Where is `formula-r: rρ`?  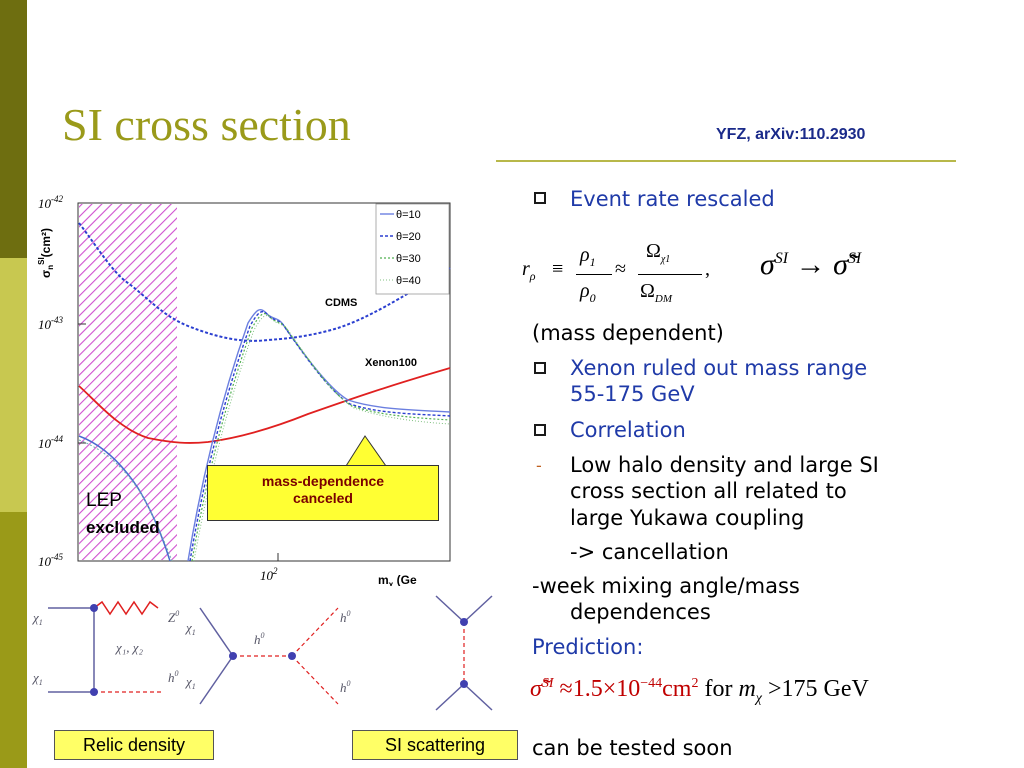
formula-r: rρ is located at coordinates (529, 270).